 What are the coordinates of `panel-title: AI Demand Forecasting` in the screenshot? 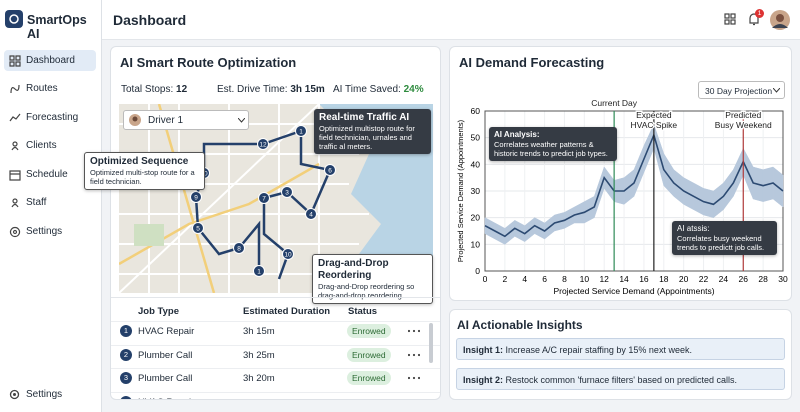 It's located at (532, 62).